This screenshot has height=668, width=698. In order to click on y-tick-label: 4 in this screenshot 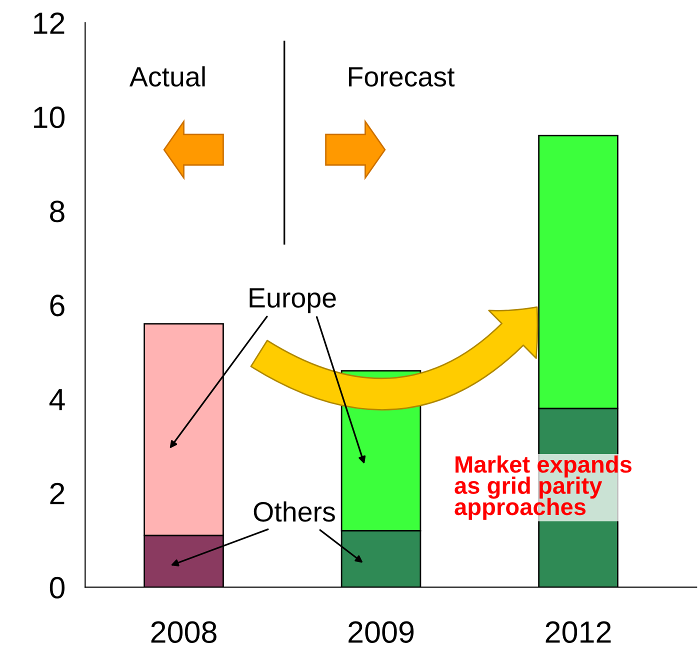, I will do `click(57, 399)`.